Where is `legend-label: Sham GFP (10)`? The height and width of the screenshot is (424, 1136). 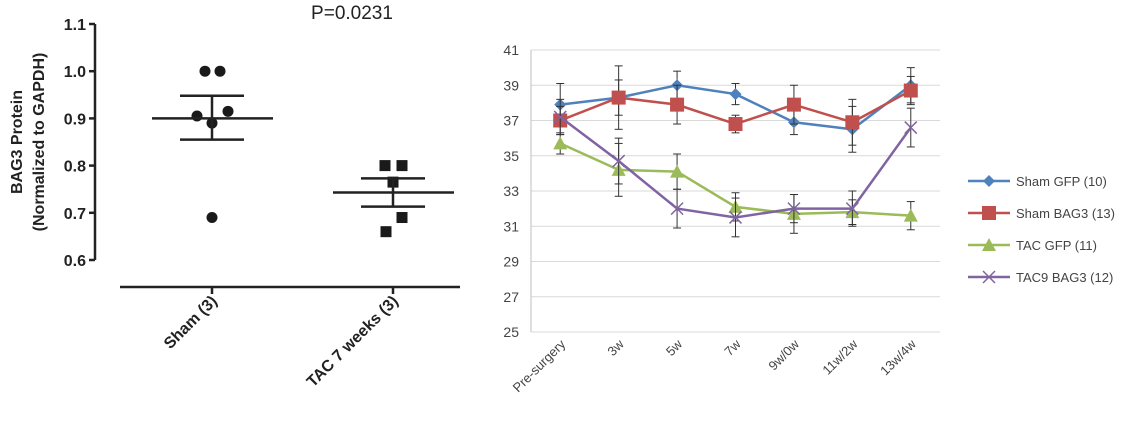 legend-label: Sham GFP (10) is located at coordinates (1061, 181).